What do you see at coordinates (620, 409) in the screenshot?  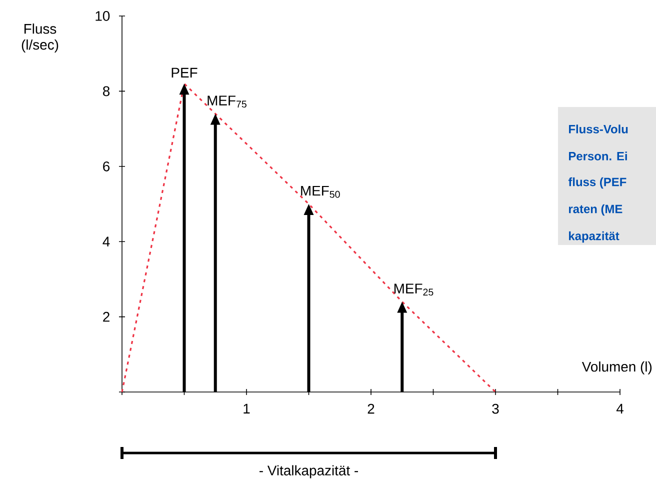 I see `x-tick-label: 4` at bounding box center [620, 409].